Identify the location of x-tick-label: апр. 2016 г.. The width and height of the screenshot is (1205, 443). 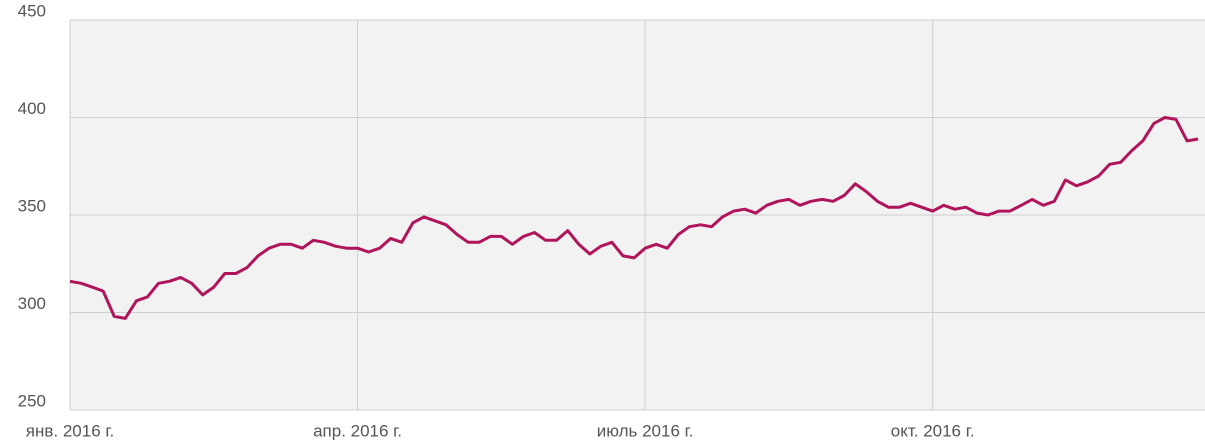
(357, 430).